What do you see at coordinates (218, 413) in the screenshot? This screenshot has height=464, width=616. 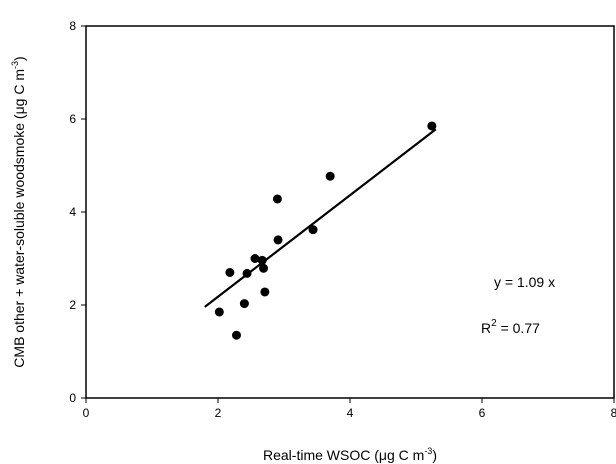 I see `x-tick-label: 2` at bounding box center [218, 413].